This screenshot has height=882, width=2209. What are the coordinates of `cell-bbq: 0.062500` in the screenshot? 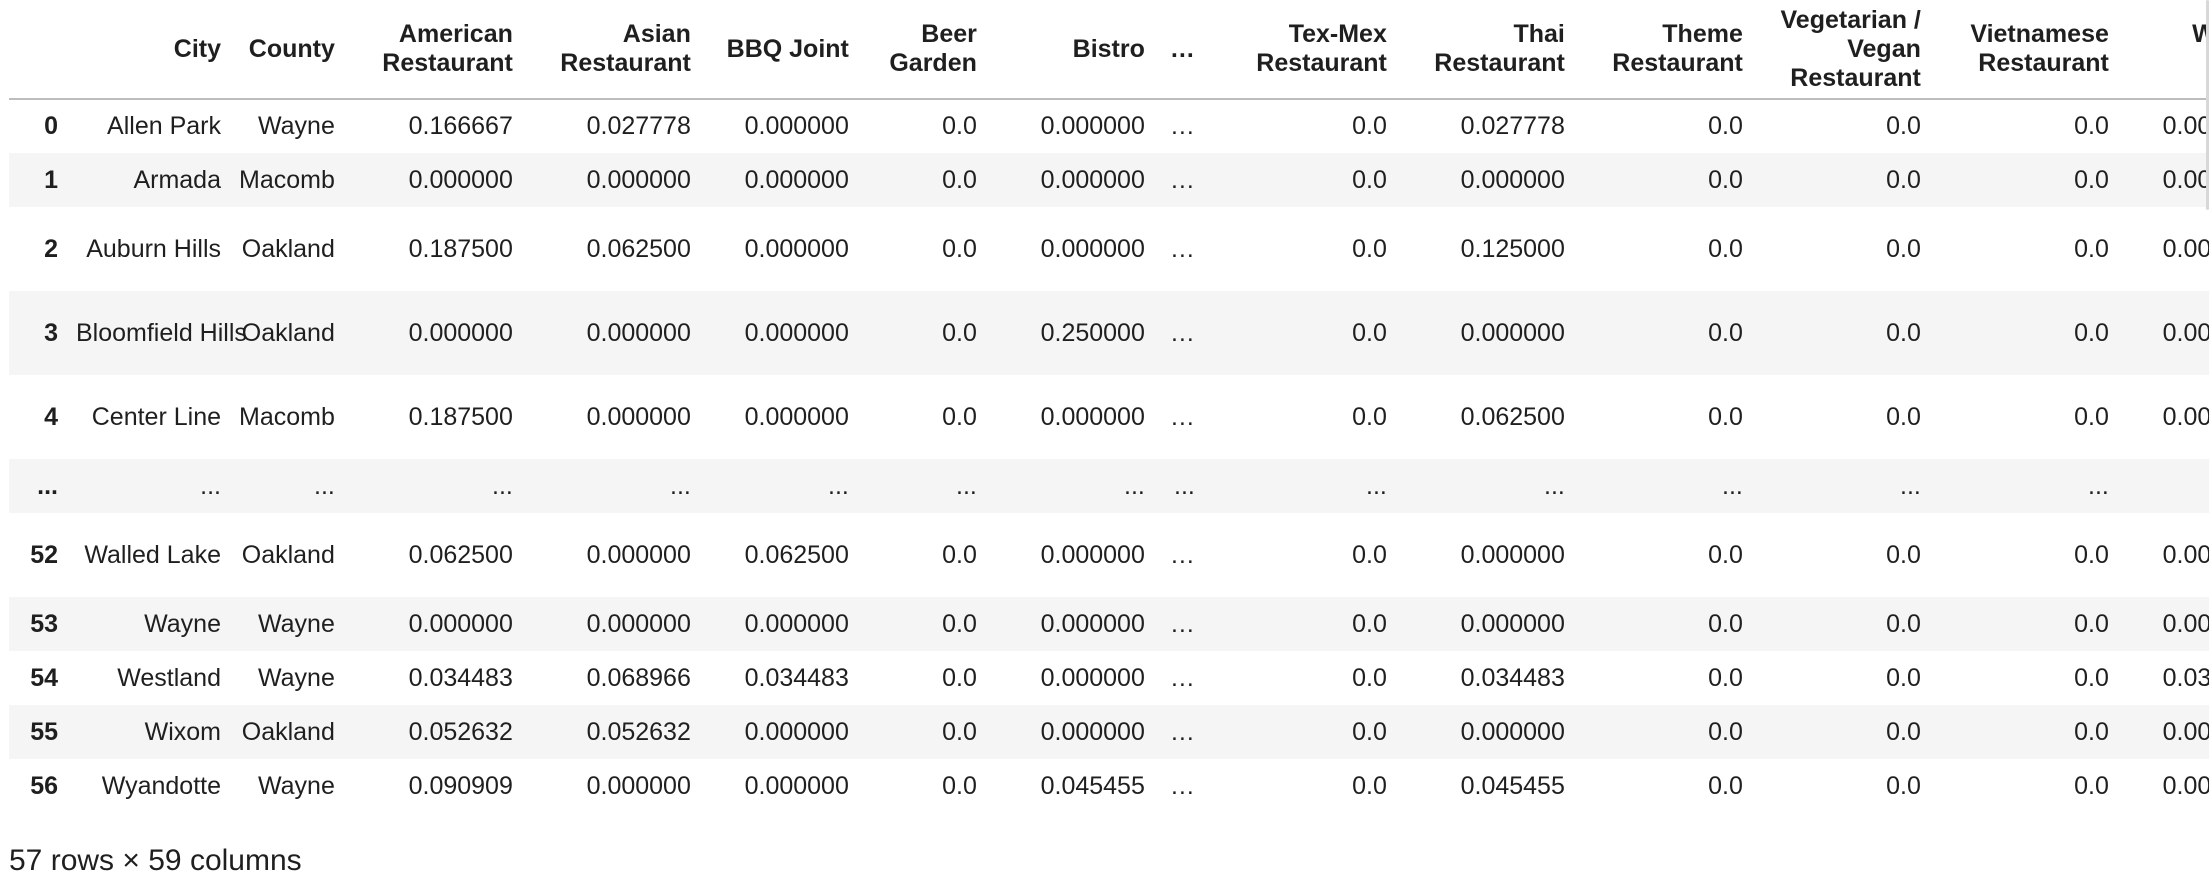 It's located at (796, 554).